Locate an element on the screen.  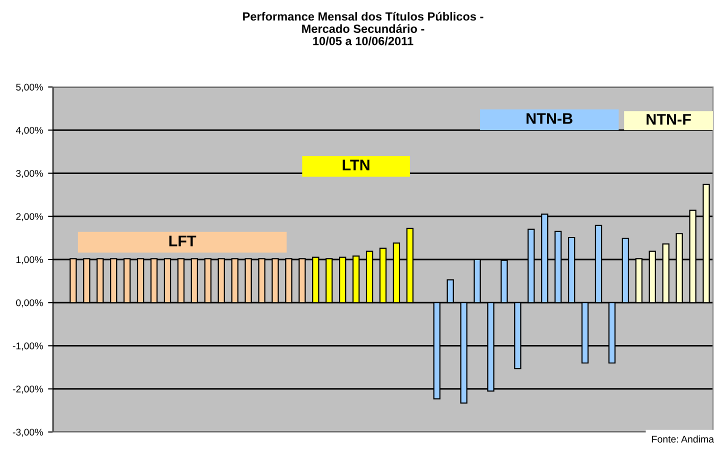
source-note: Fonte: Andima is located at coordinates (683, 439).